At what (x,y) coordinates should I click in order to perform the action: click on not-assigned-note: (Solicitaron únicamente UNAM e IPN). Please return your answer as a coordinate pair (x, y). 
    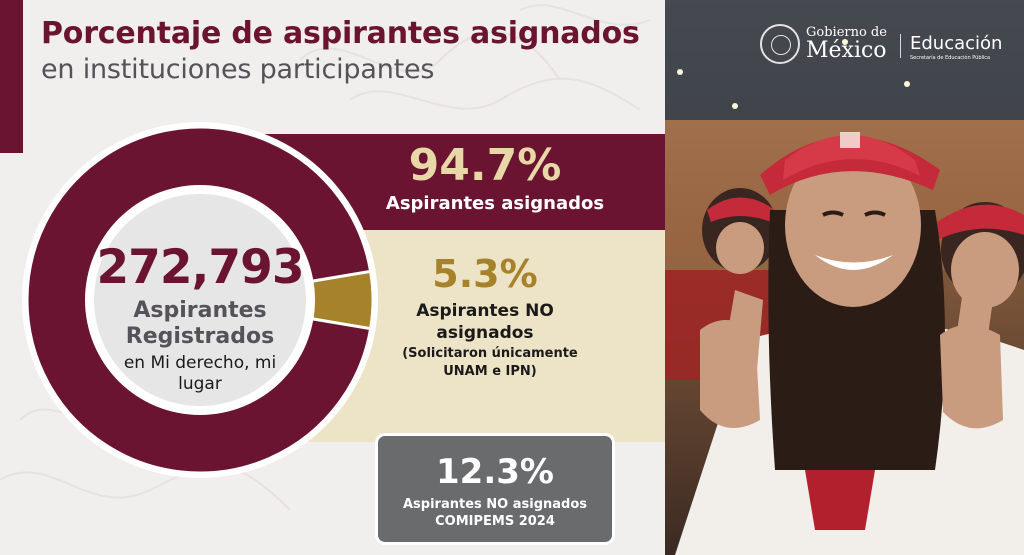
    Looking at the image, I should click on (490, 362).